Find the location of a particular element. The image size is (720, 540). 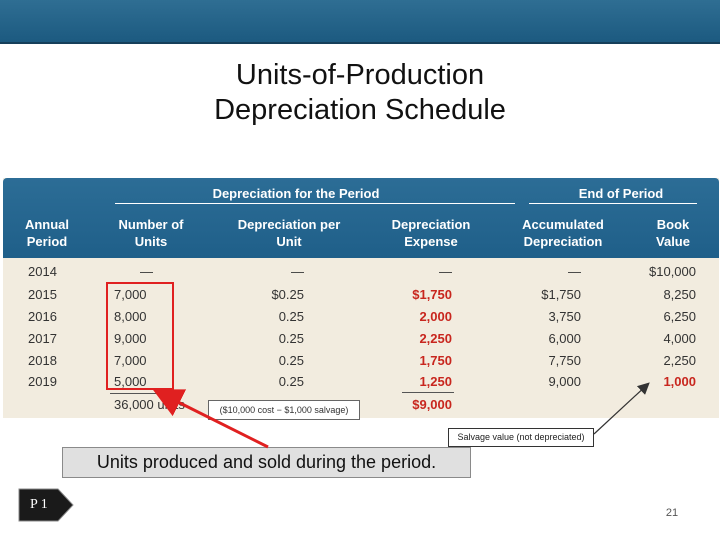

callout-arrow is located at coordinates (210, 419).